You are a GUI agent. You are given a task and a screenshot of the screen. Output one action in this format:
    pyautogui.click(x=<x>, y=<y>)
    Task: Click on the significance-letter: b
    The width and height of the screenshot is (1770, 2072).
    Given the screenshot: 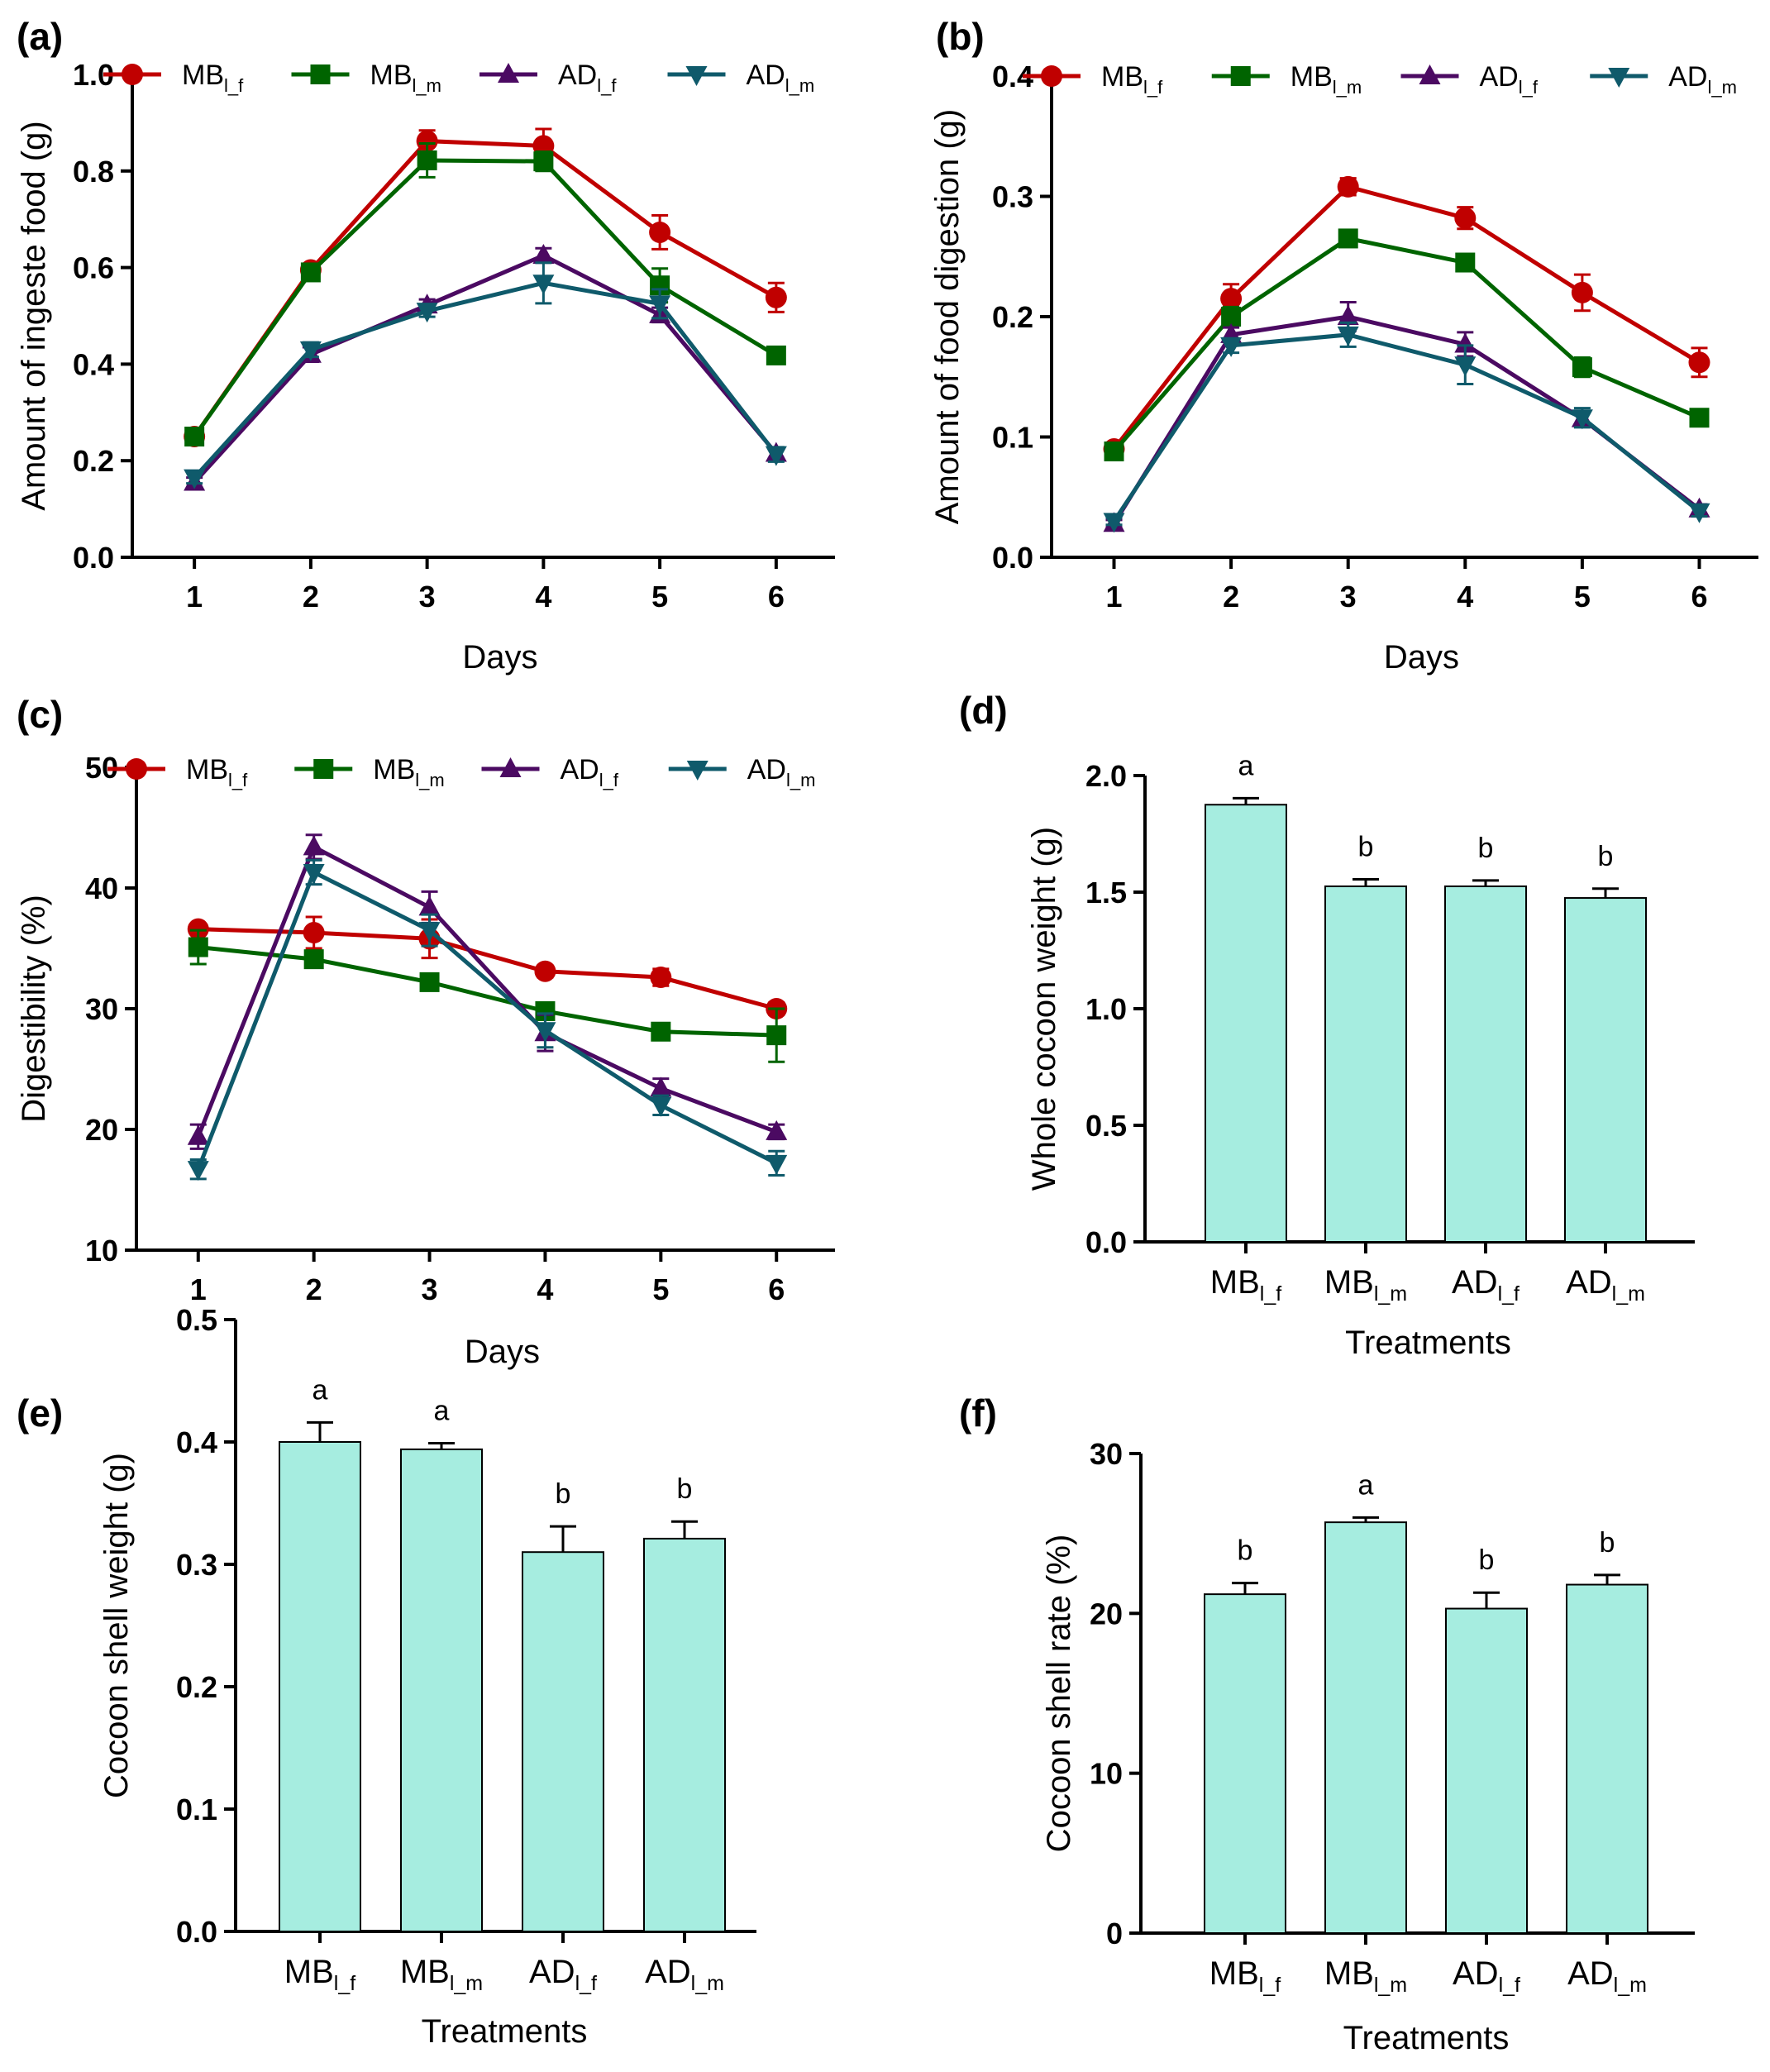 What is the action you would take?
    pyautogui.click(x=563, y=1494)
    